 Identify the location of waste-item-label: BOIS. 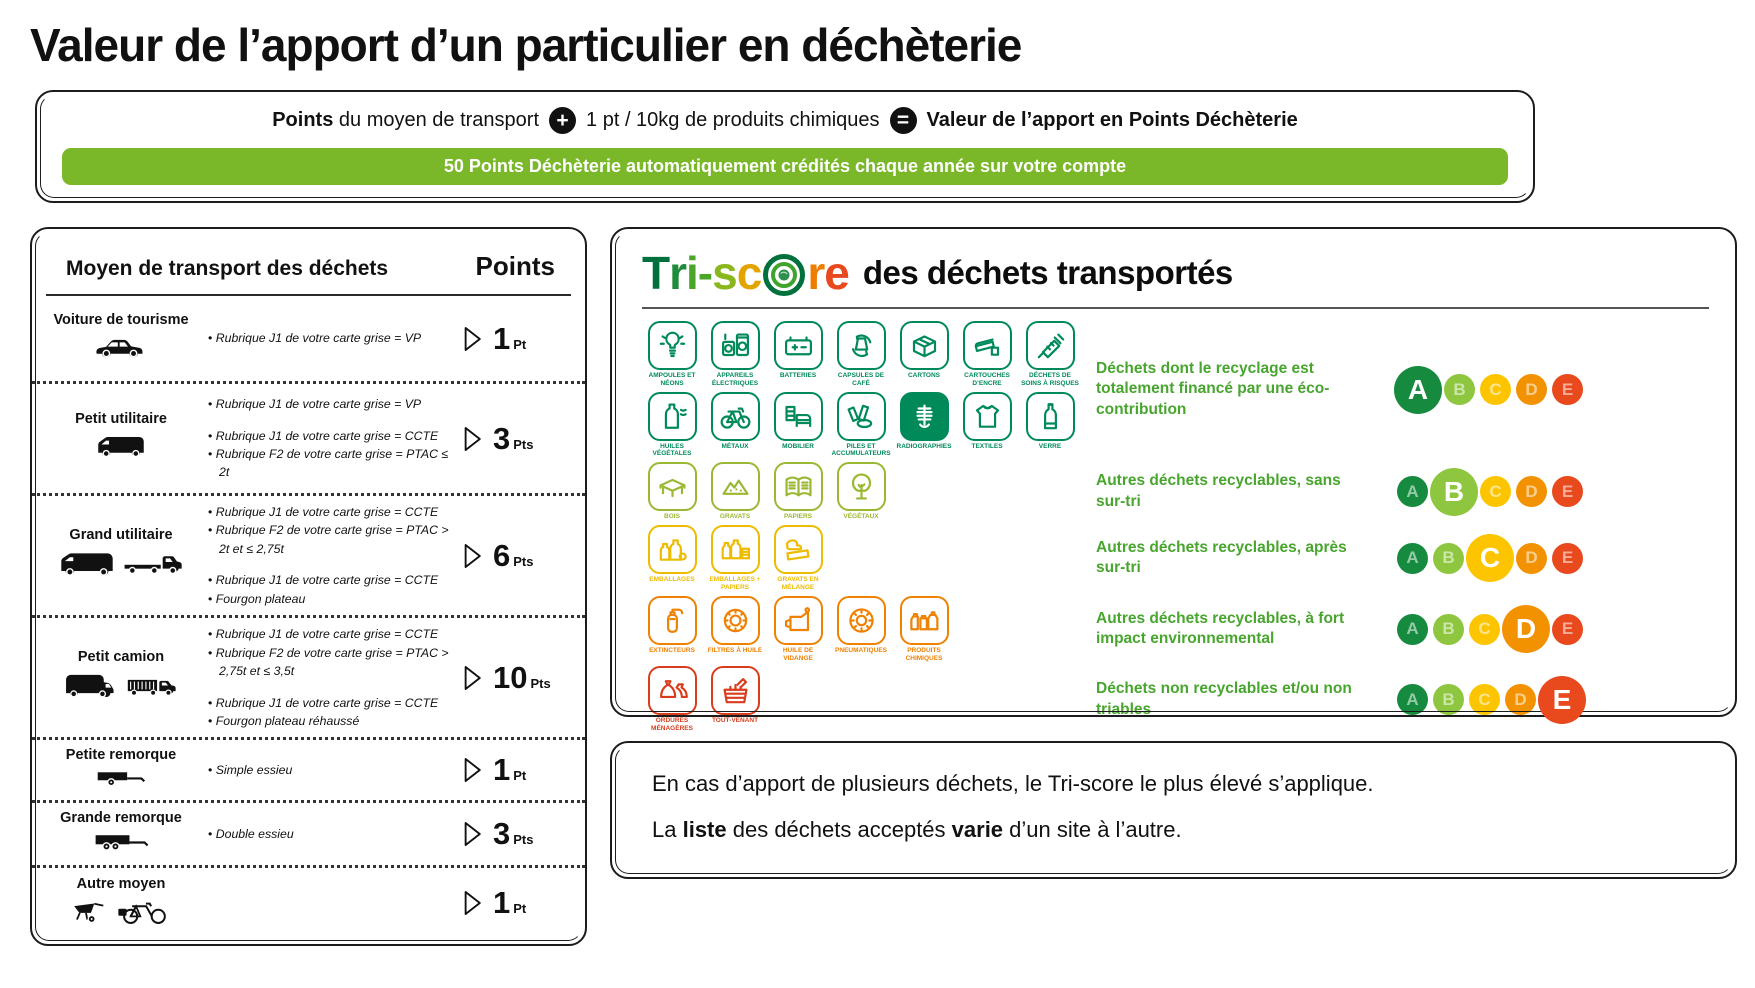
(672, 517).